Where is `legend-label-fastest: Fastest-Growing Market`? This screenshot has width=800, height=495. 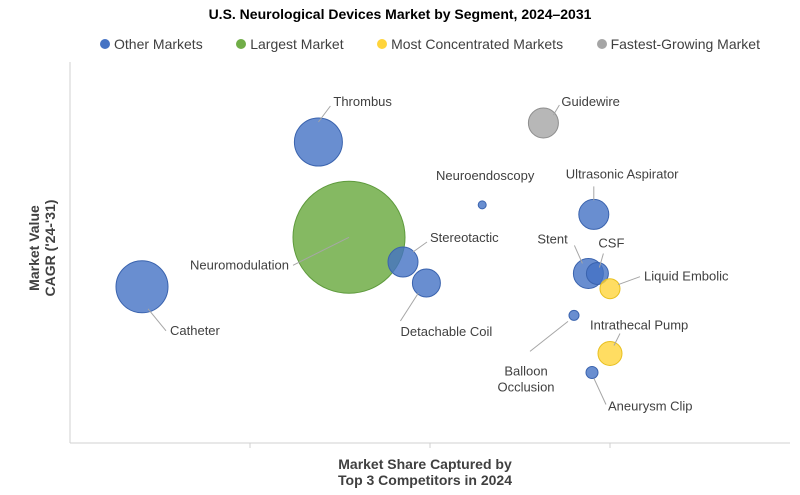 legend-label-fastest: Fastest-Growing Market is located at coordinates (685, 44).